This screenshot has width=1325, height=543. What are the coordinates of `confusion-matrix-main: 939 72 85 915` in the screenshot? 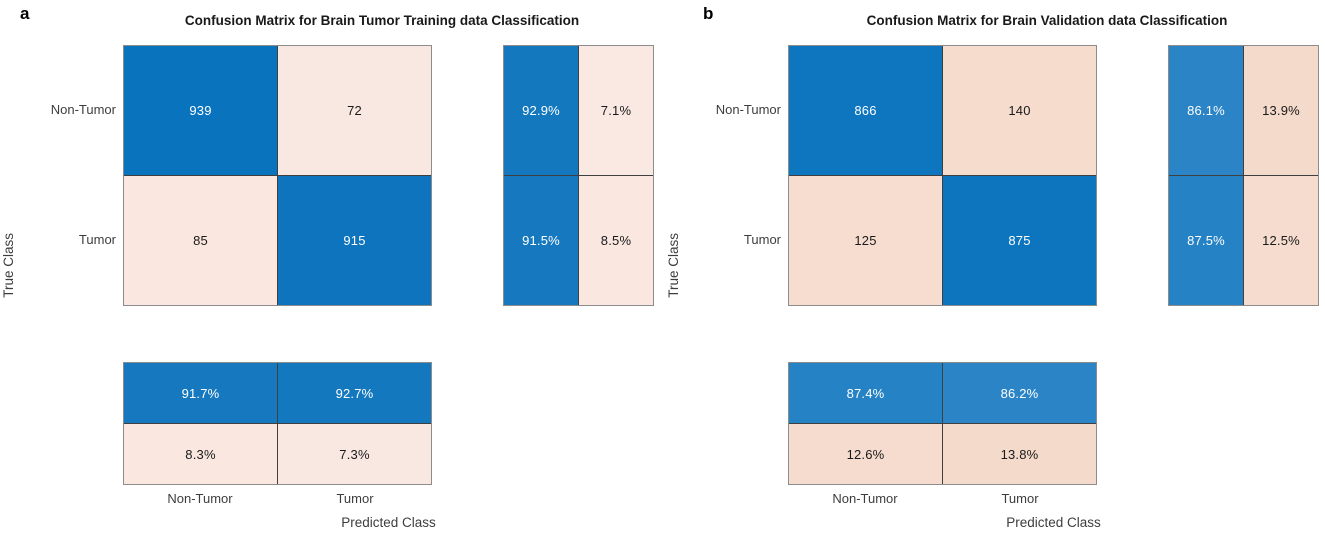 It's located at (277, 175).